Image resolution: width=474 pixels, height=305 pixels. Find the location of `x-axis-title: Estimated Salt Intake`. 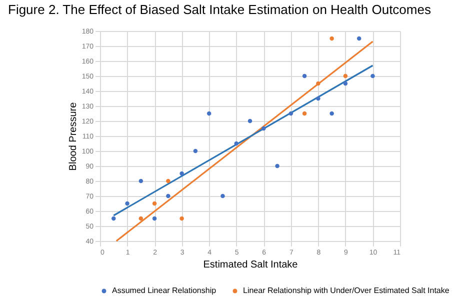

x-axis-title: Estimated Salt Intake is located at coordinates (250, 265).